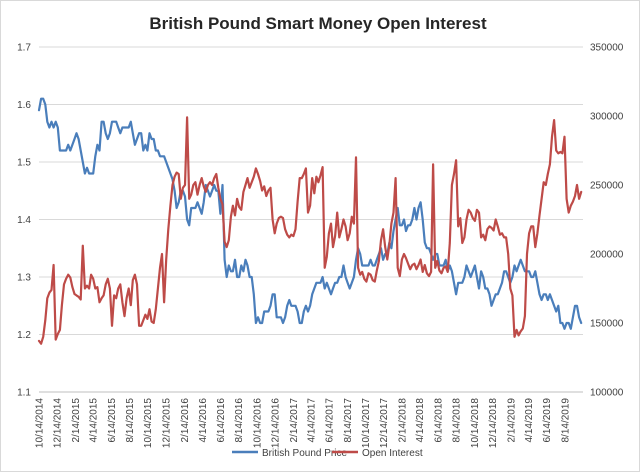  I want to click on y-left-tick-label: 1.3, so click(24, 278).